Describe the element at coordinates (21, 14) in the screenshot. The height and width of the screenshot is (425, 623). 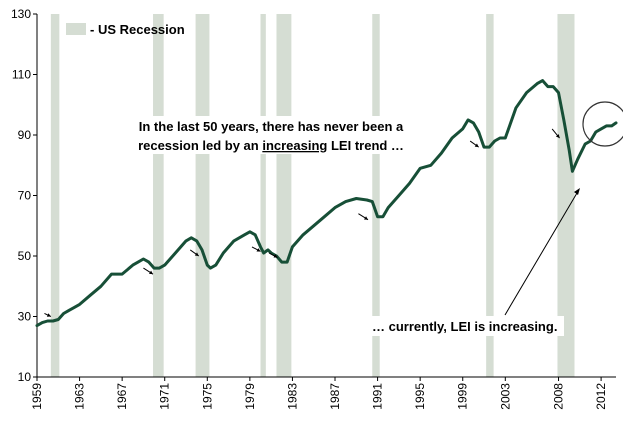
I see `y-tick-label: 130` at that location.